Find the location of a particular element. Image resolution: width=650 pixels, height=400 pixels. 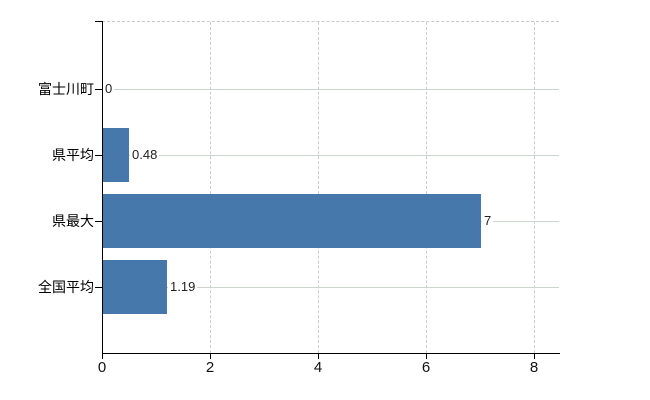

category-label: 全国平均 is located at coordinates (66, 287).